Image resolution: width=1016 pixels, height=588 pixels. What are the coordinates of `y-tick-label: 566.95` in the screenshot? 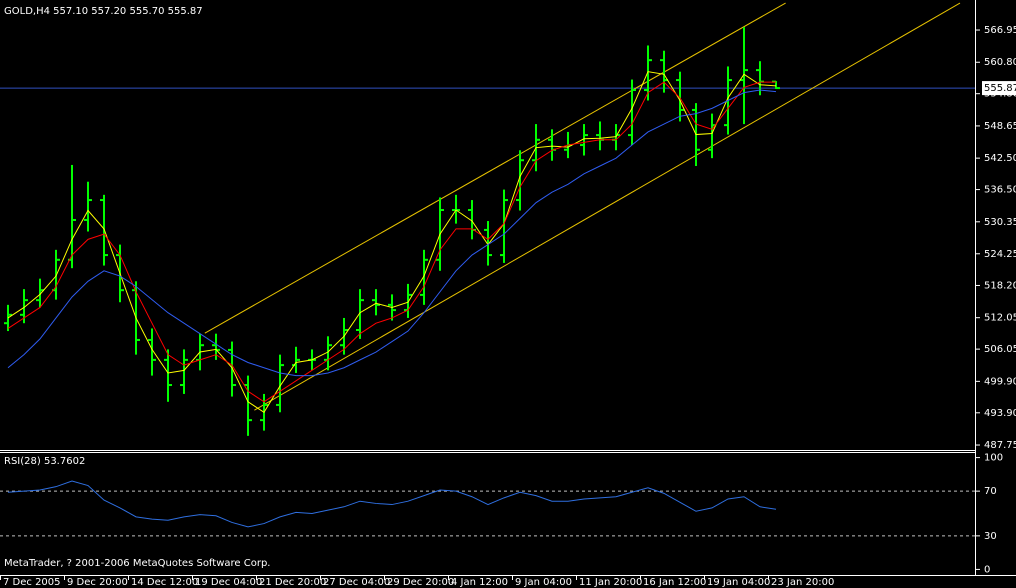 It's located at (1000, 30).